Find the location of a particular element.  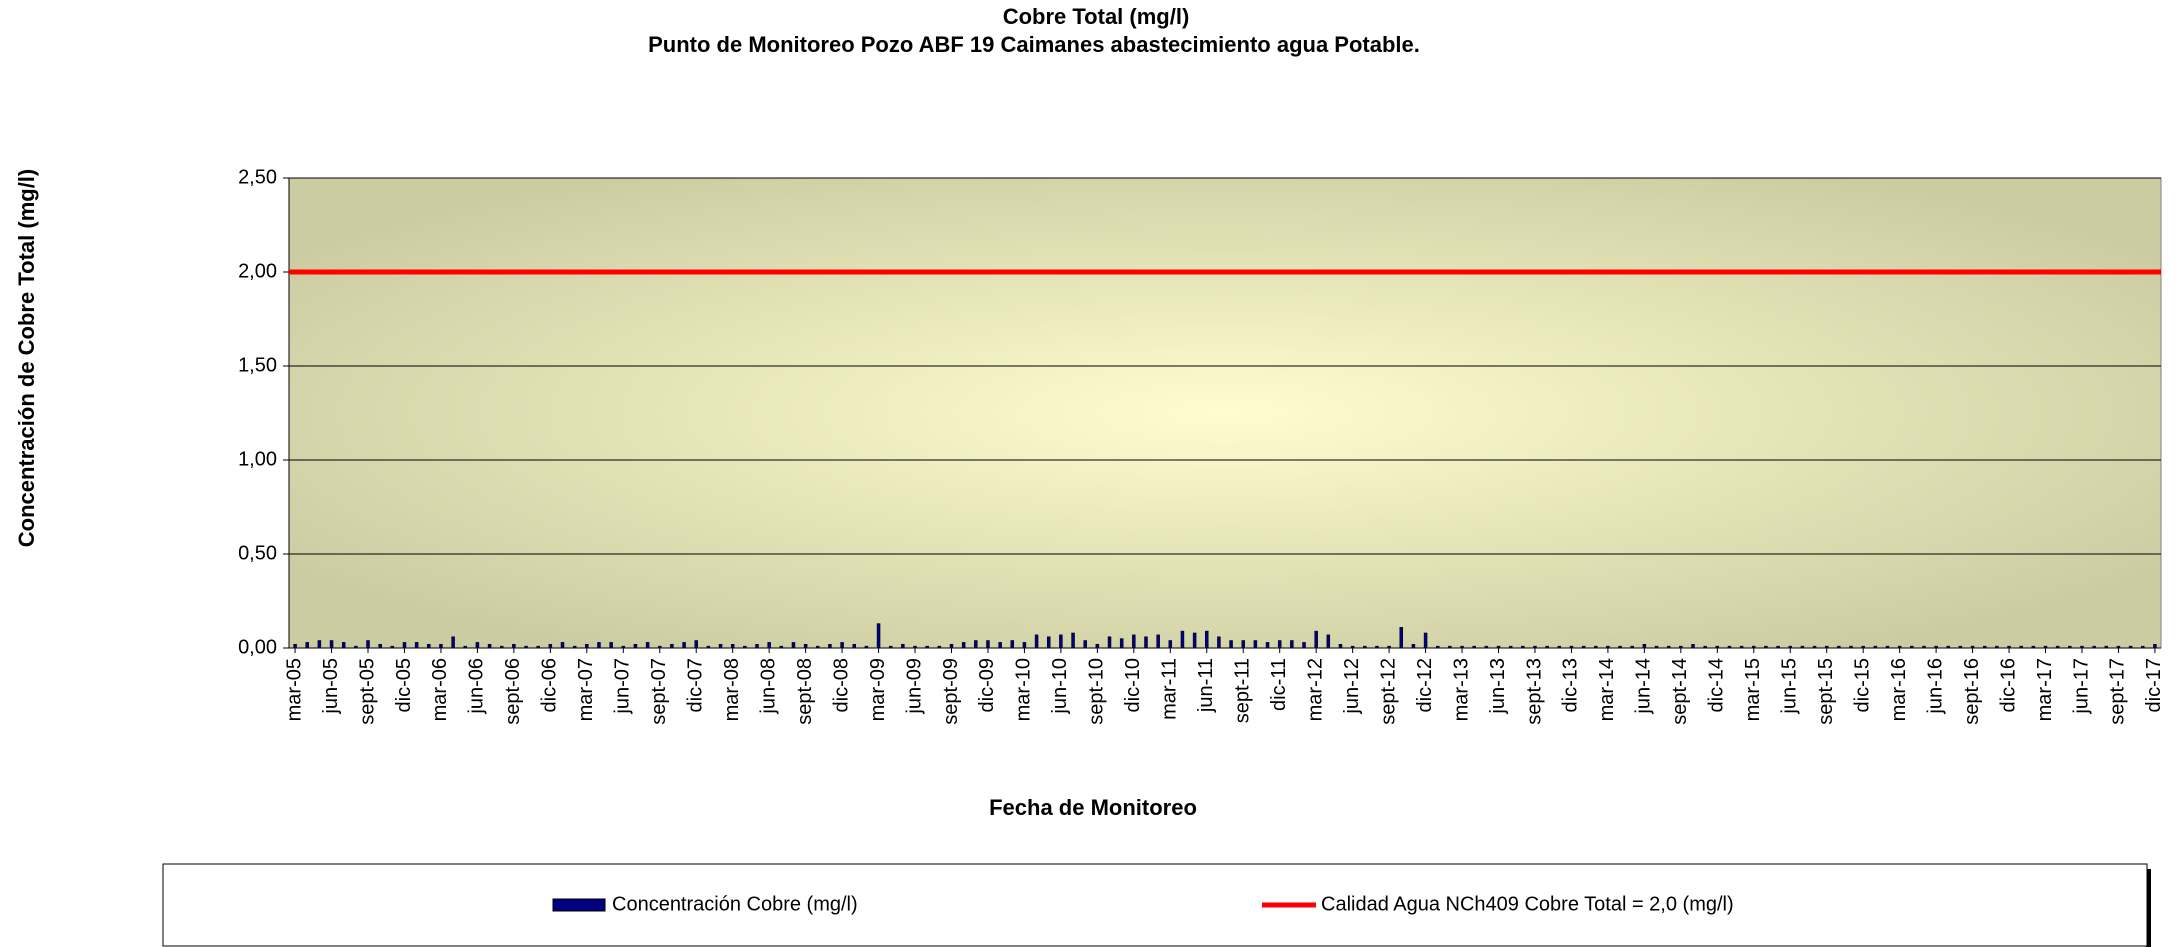

x-tick-label: jun-15 is located at coordinates (1790, 686).